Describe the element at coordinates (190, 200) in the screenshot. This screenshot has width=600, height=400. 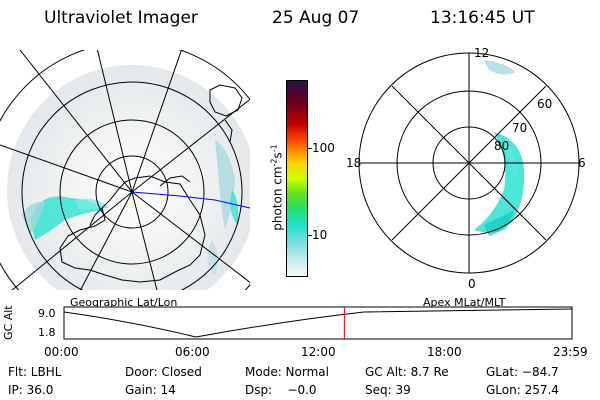
I see `satellite-track` at that location.